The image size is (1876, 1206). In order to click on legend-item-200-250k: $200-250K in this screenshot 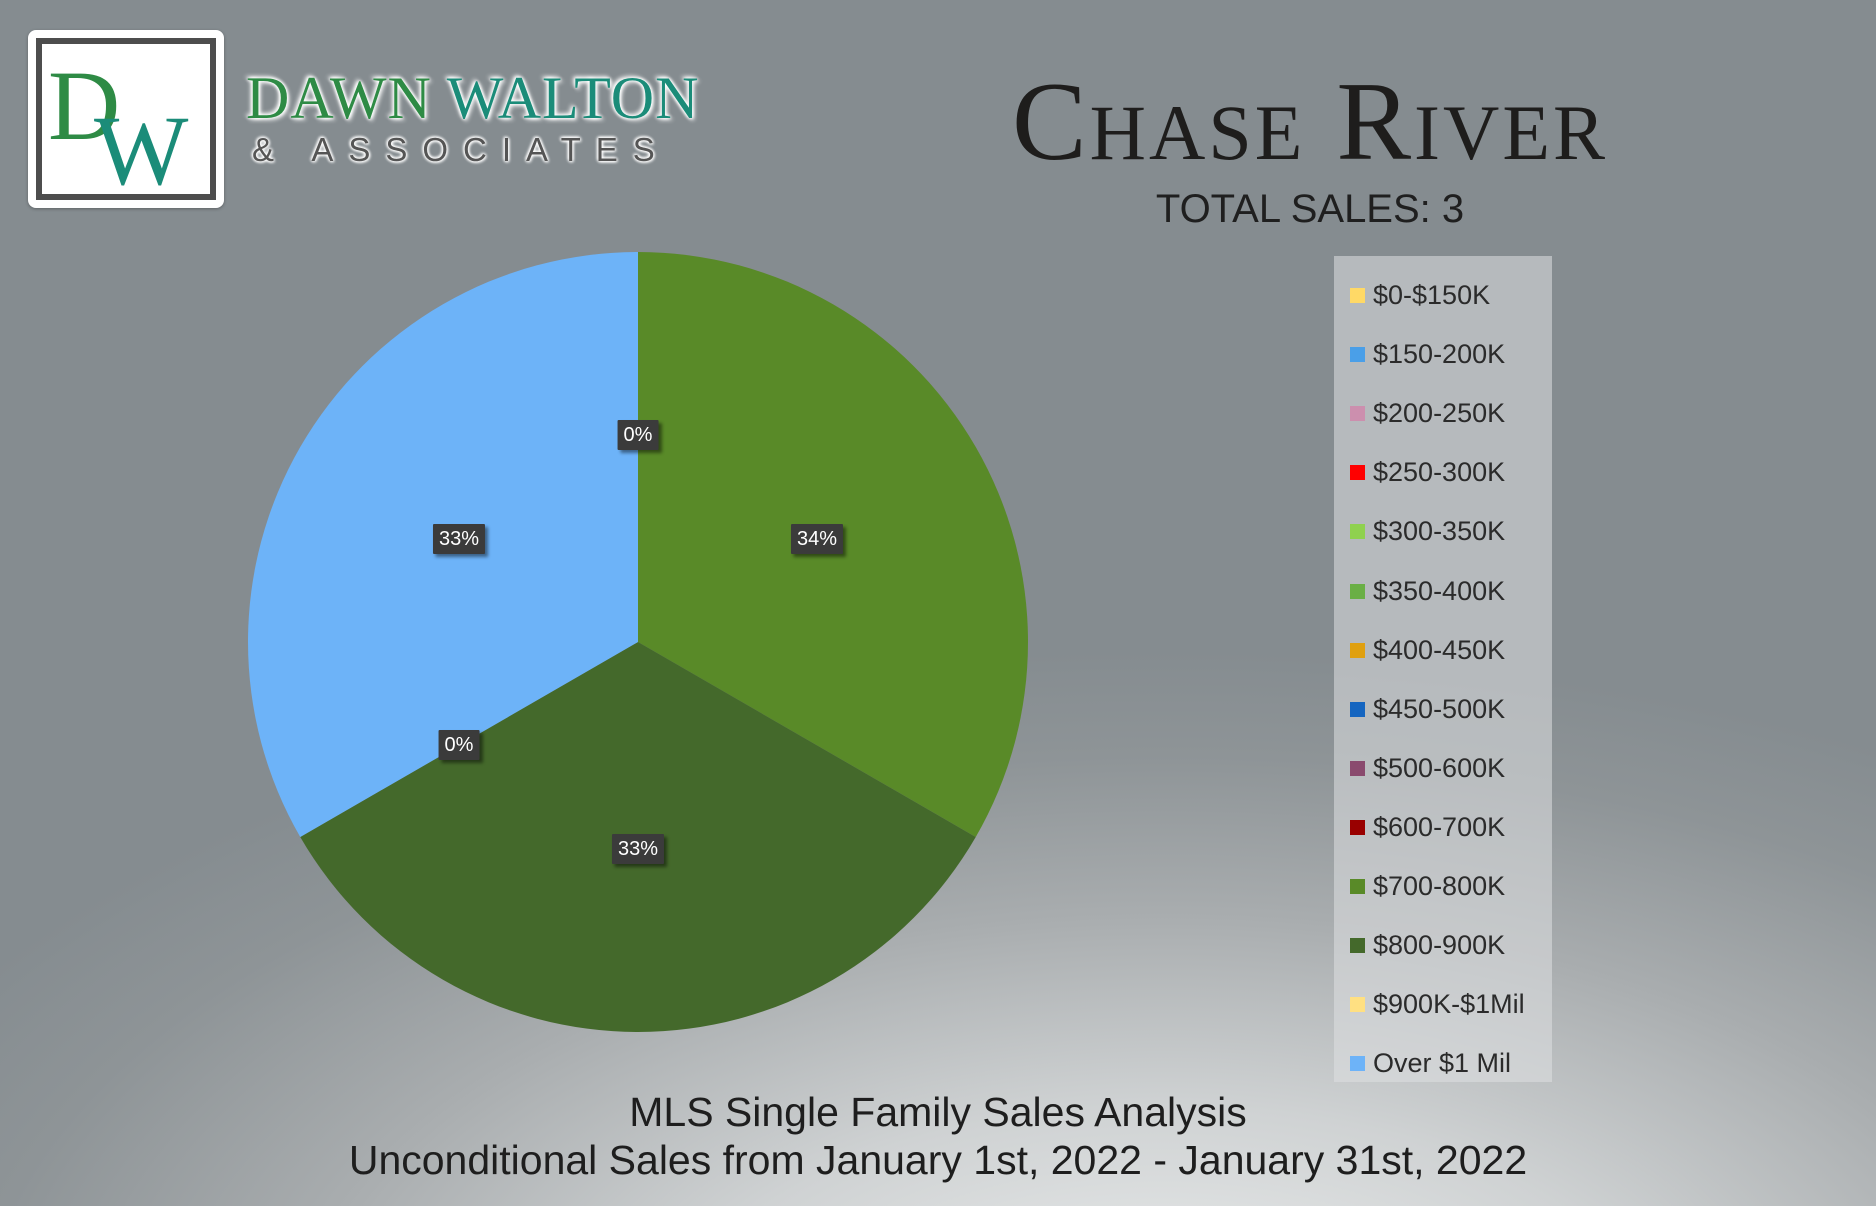, I will do `click(1443, 413)`.